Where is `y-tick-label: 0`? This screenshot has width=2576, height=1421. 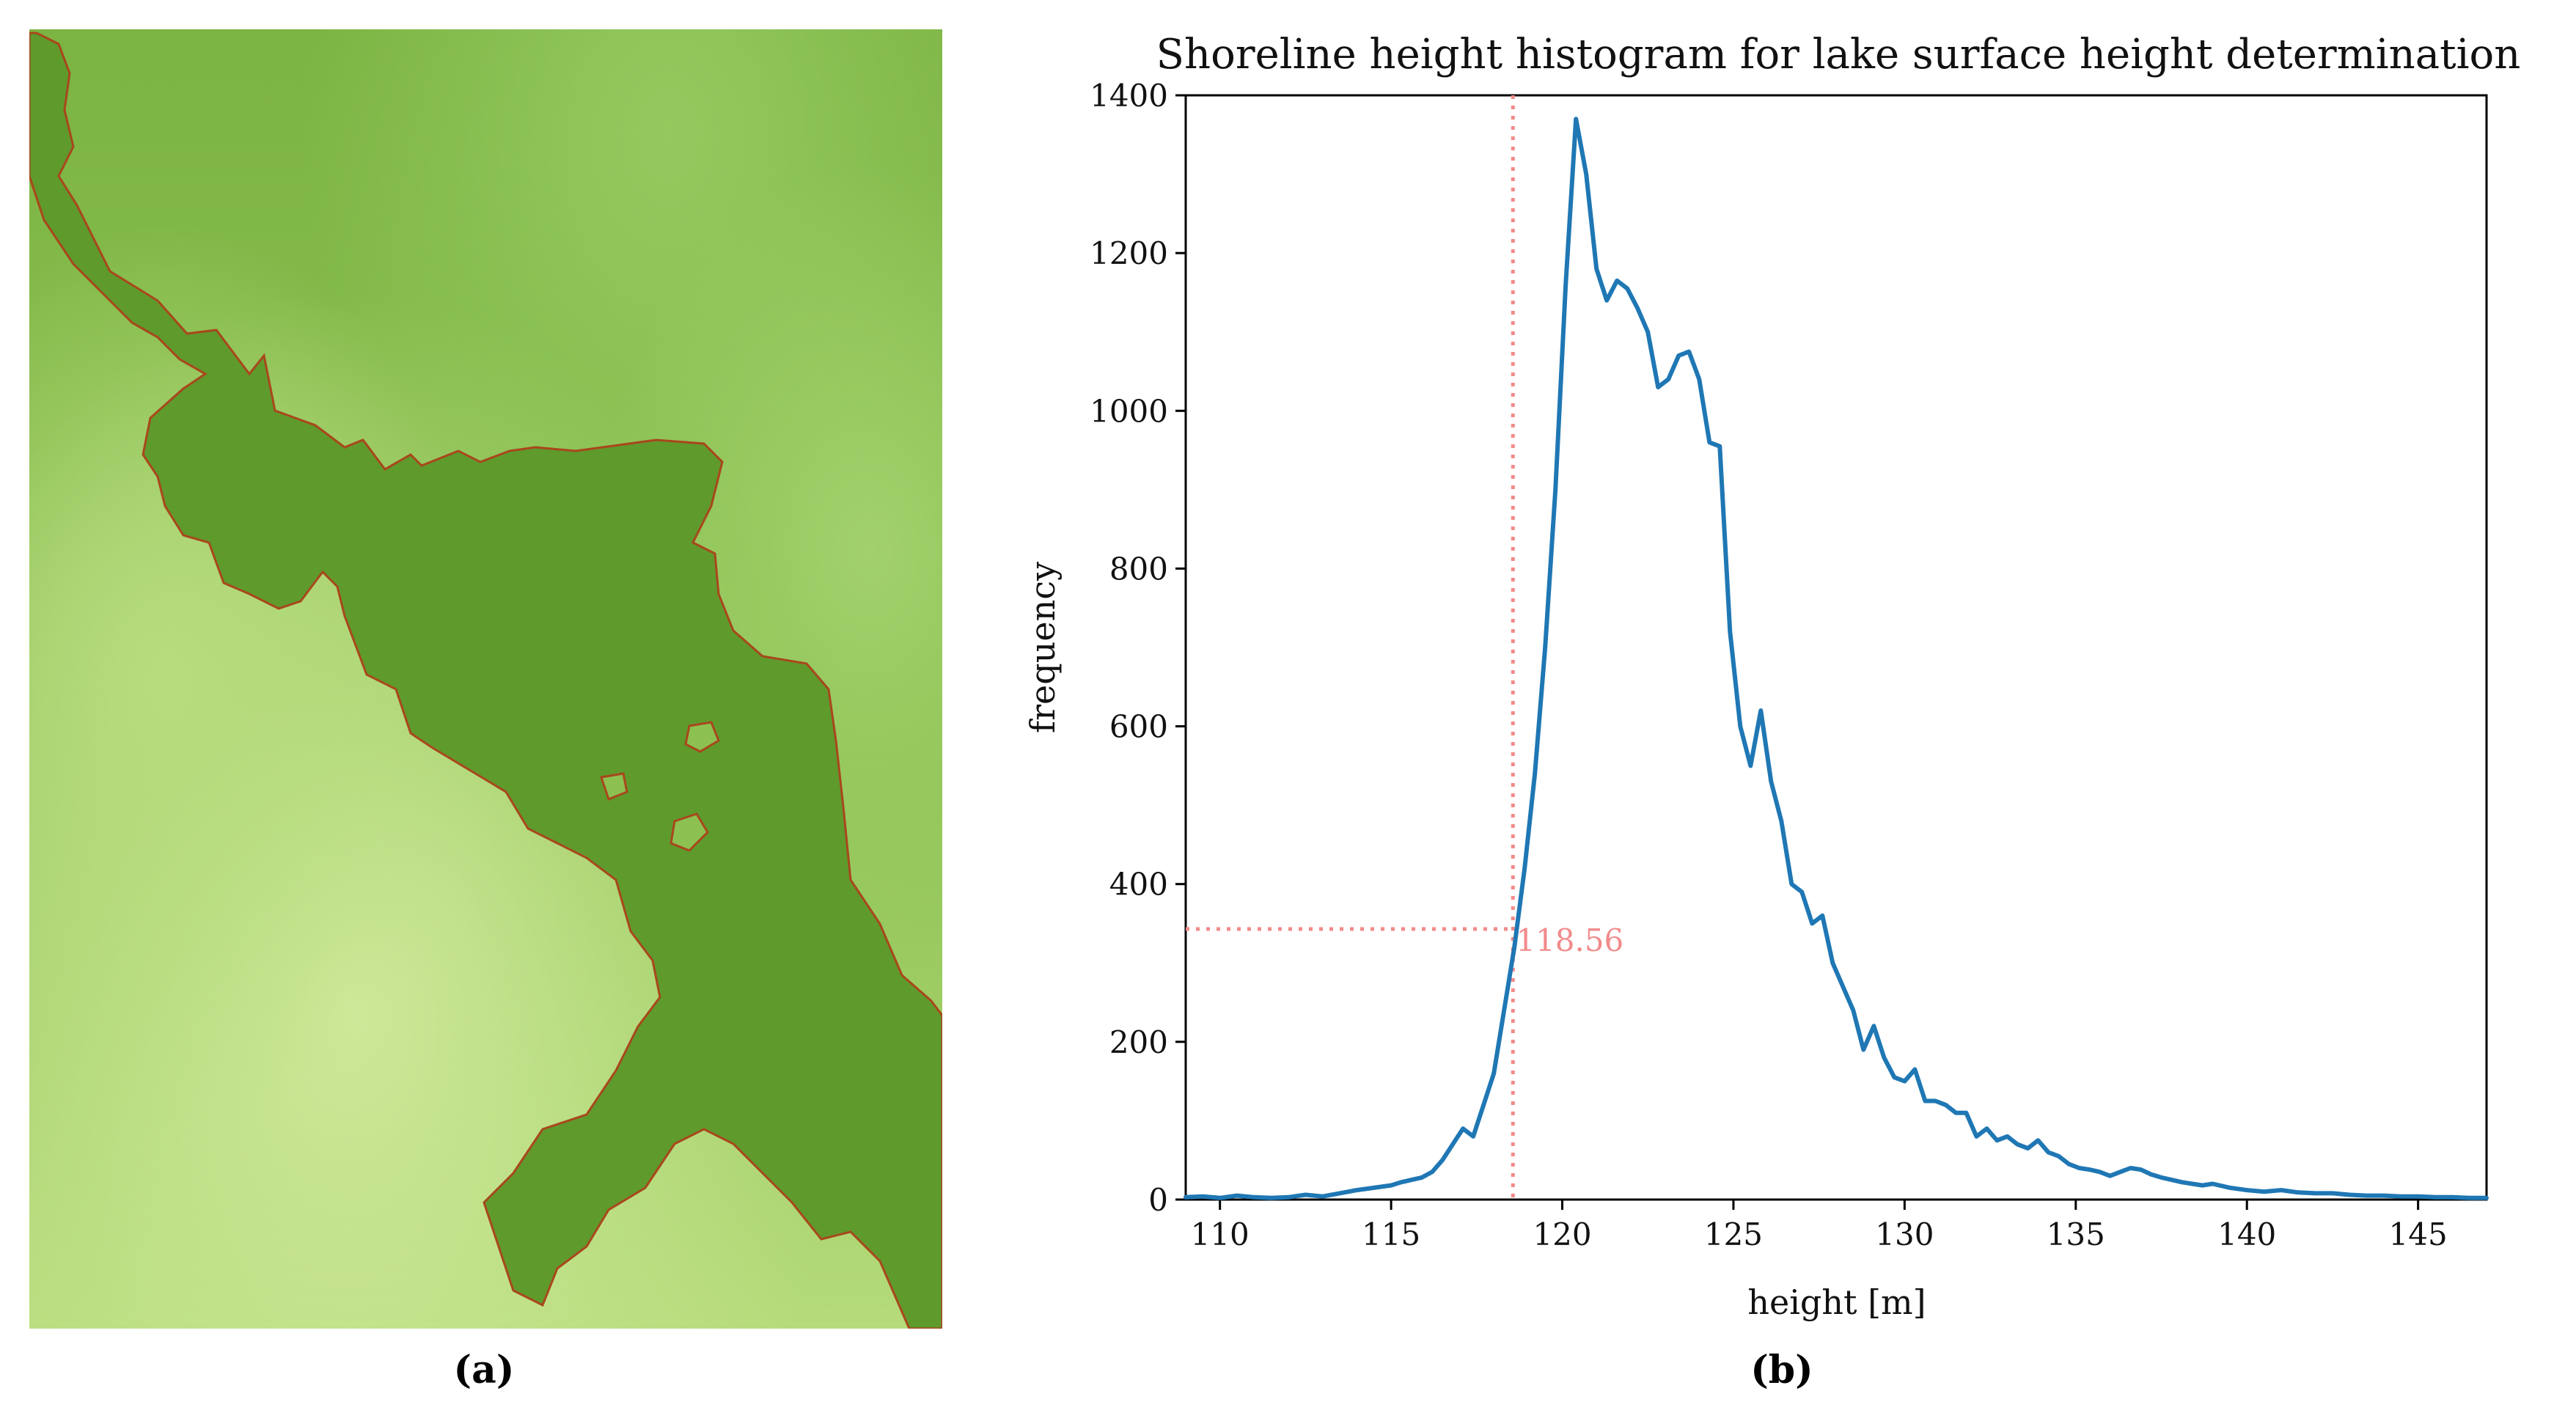 y-tick-label: 0 is located at coordinates (1158, 1200).